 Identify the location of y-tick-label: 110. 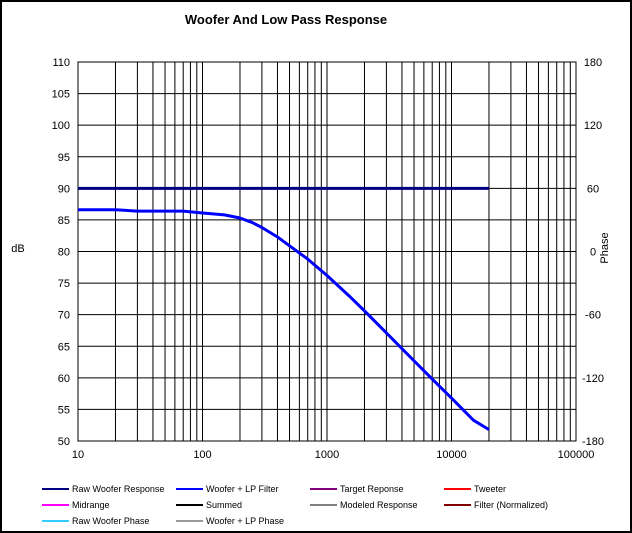
(61, 63).